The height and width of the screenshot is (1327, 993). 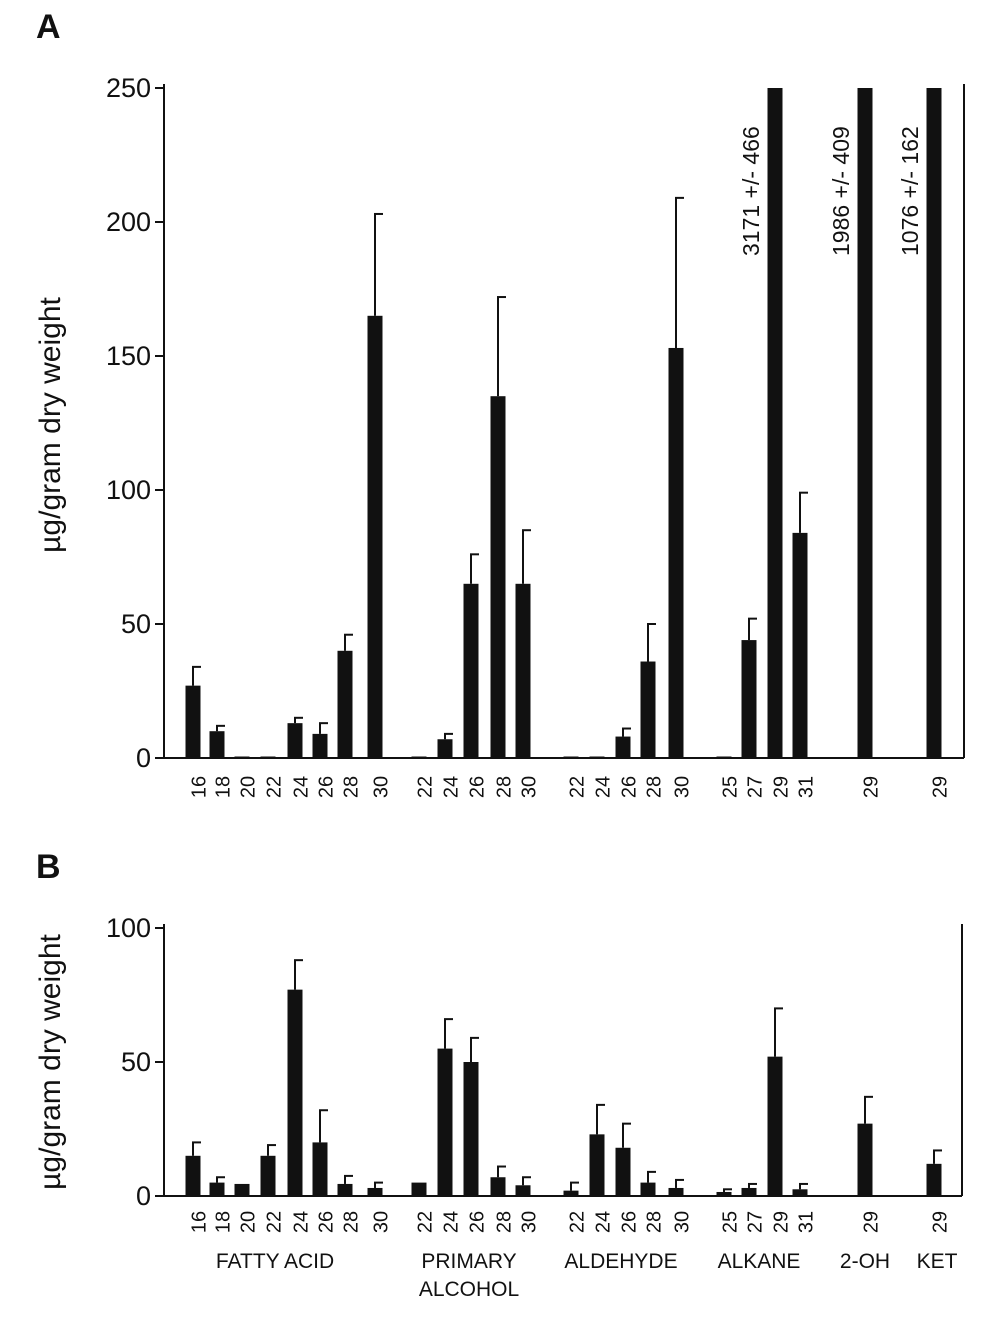 I want to click on group-label: 2-OH, so click(x=865, y=1261).